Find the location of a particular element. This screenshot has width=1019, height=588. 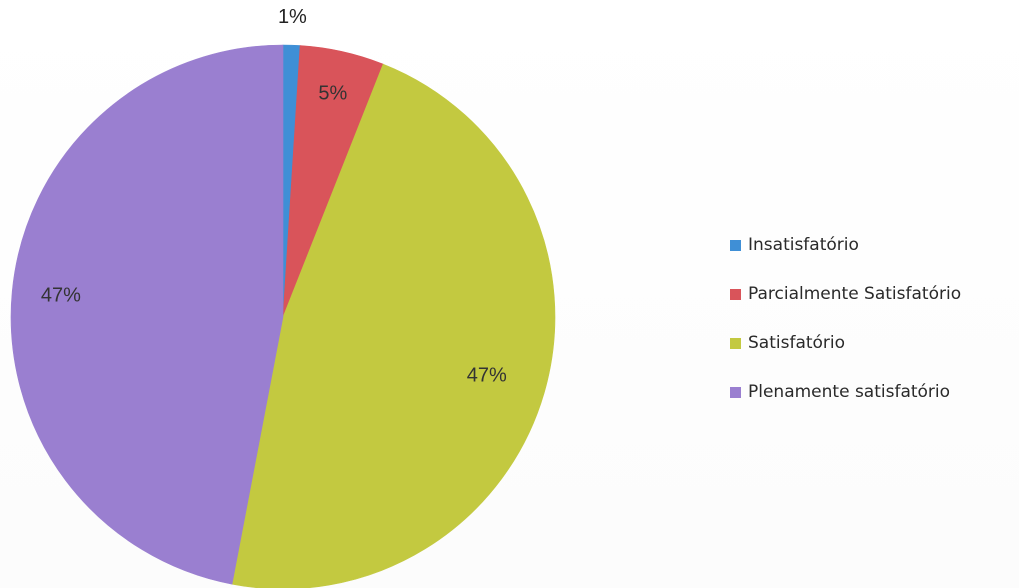

data-label-plenamente-satisfatorio: 47% is located at coordinates (61, 295).